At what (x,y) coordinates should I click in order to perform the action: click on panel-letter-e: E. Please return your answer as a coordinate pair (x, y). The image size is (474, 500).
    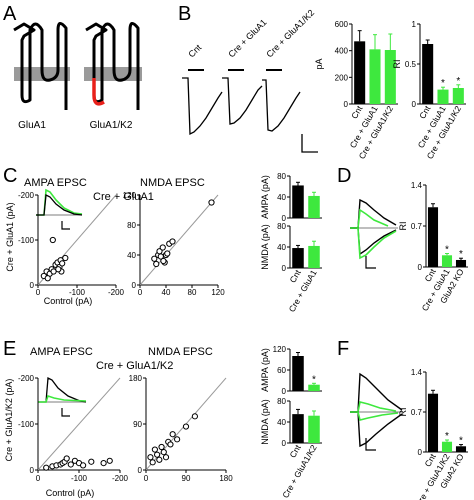
    Looking at the image, I should click on (9, 349).